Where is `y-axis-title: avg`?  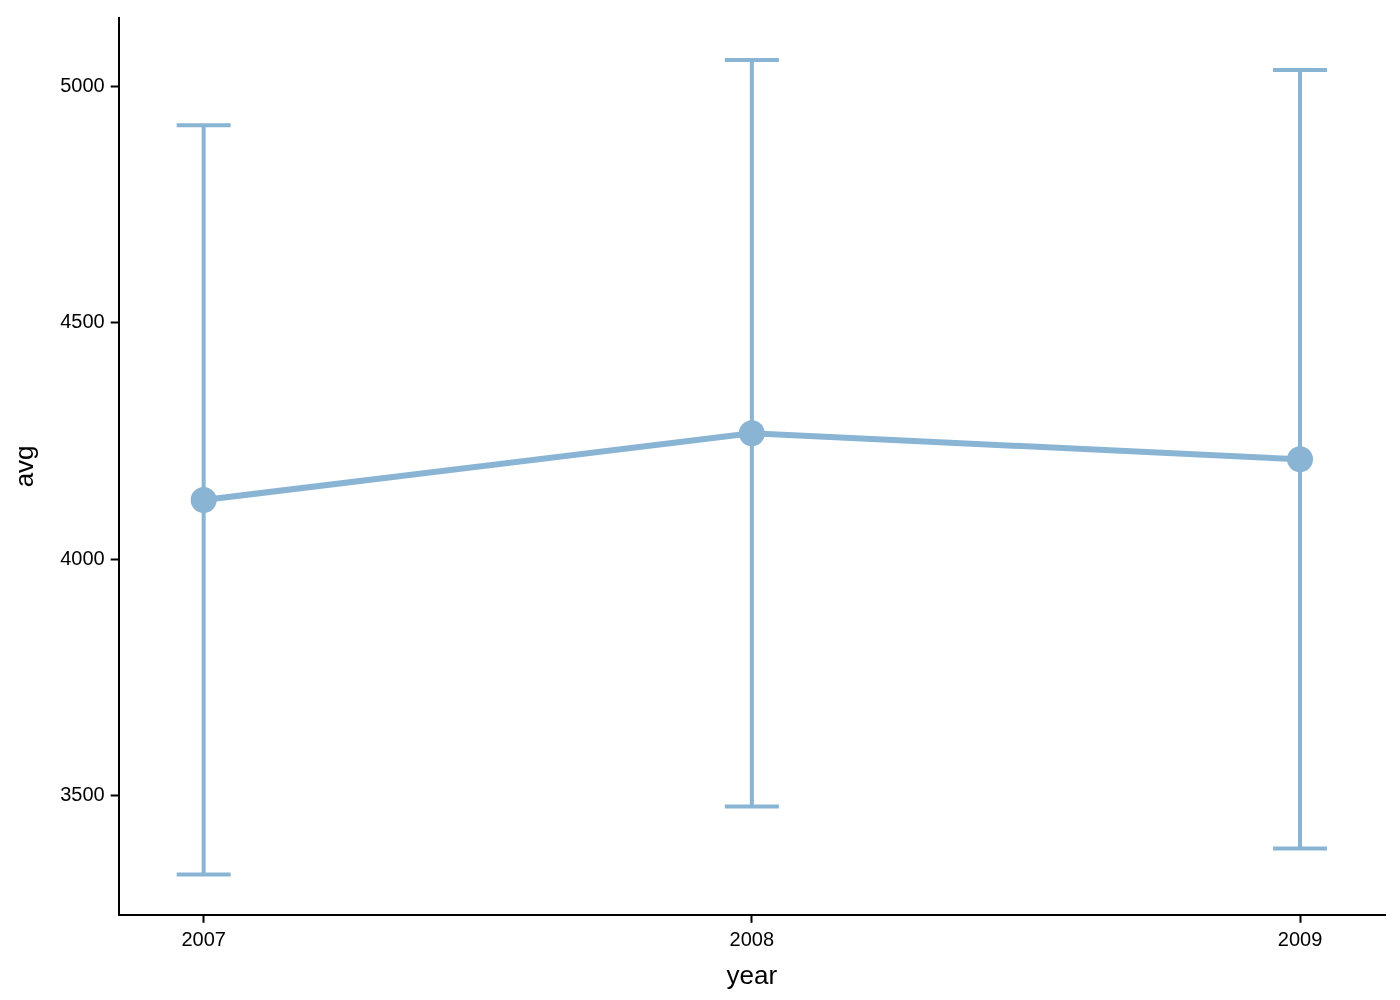
y-axis-title: avg is located at coordinates (23, 466).